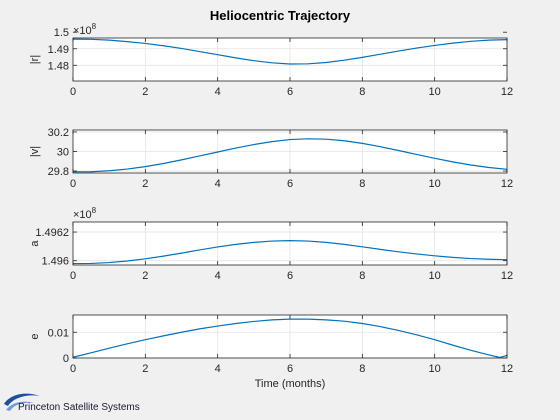  I want to click on y-axis-label: e, so click(35, 336).